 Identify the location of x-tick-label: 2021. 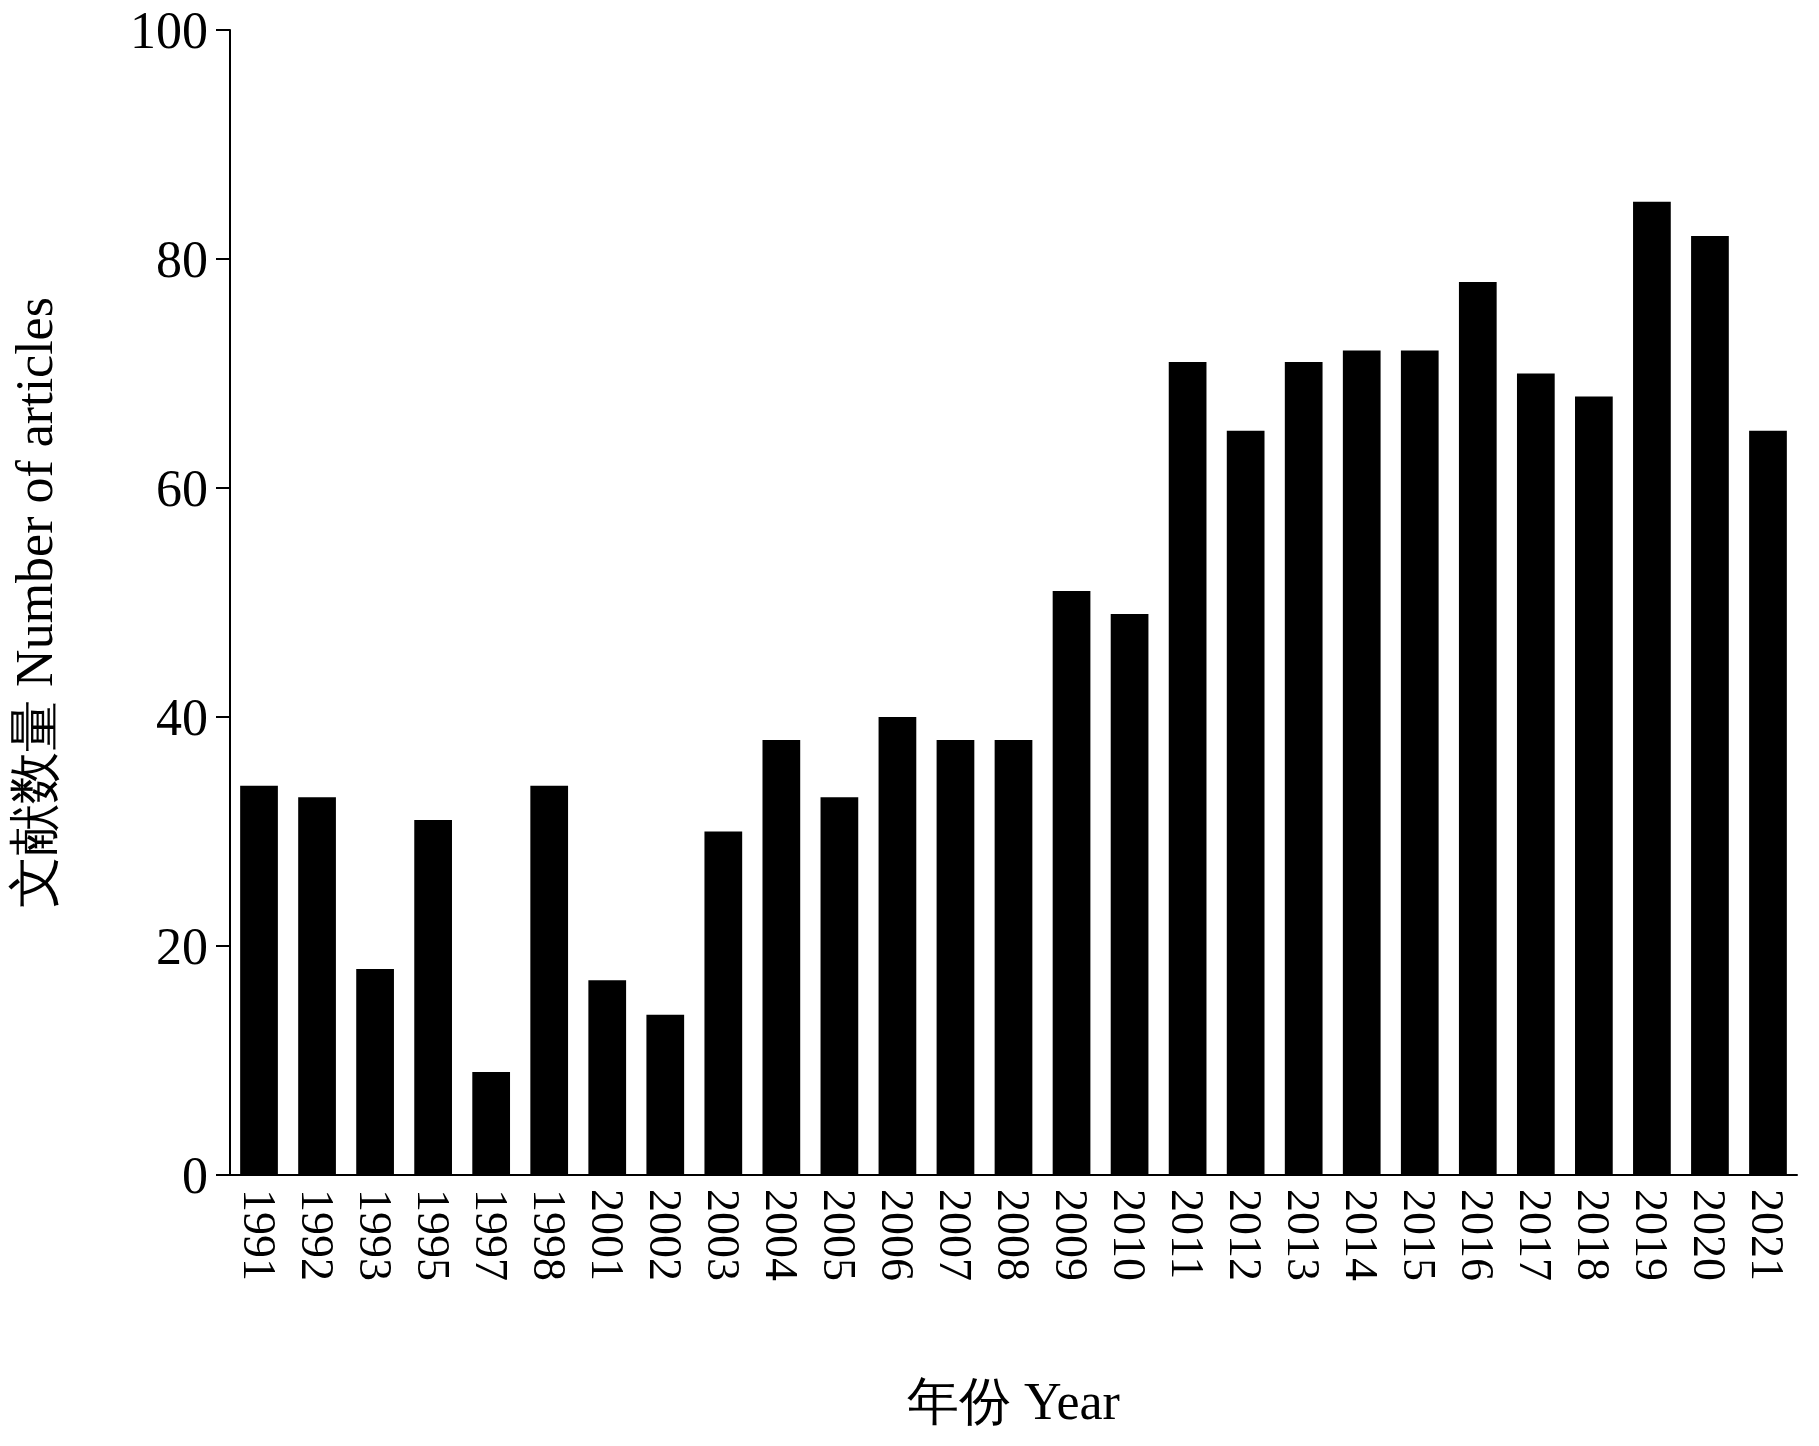
(1768, 1235).